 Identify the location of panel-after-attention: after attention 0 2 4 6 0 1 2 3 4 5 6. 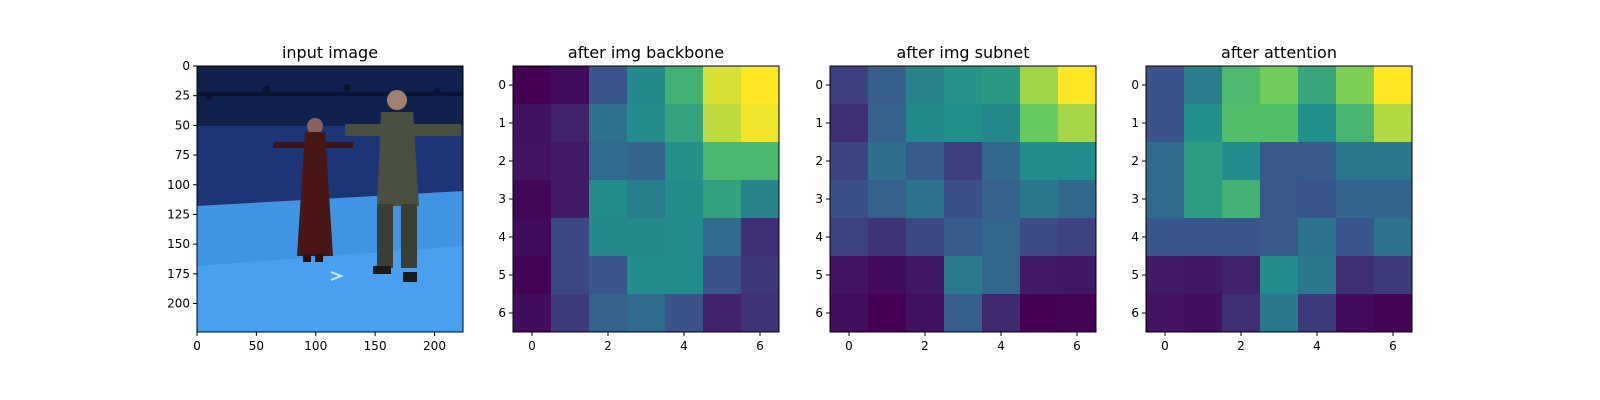
(1272, 198).